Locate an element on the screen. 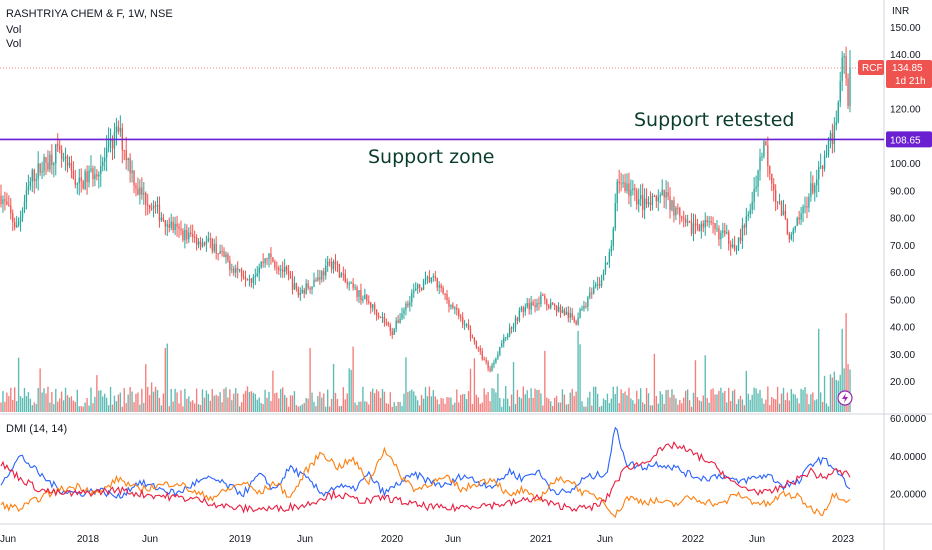  price-tick: 90.00 is located at coordinates (902, 191).